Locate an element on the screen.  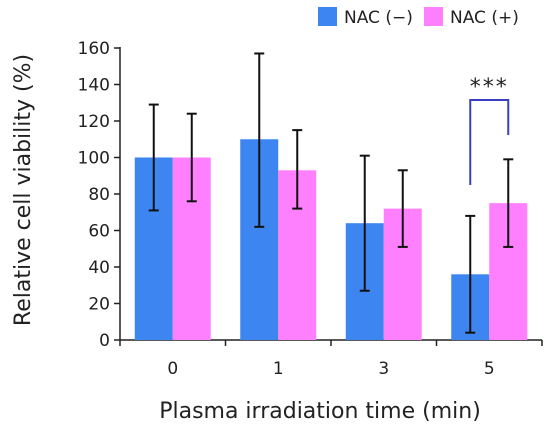
legend-label-nac-plus: NAC (+) is located at coordinates (484, 18).